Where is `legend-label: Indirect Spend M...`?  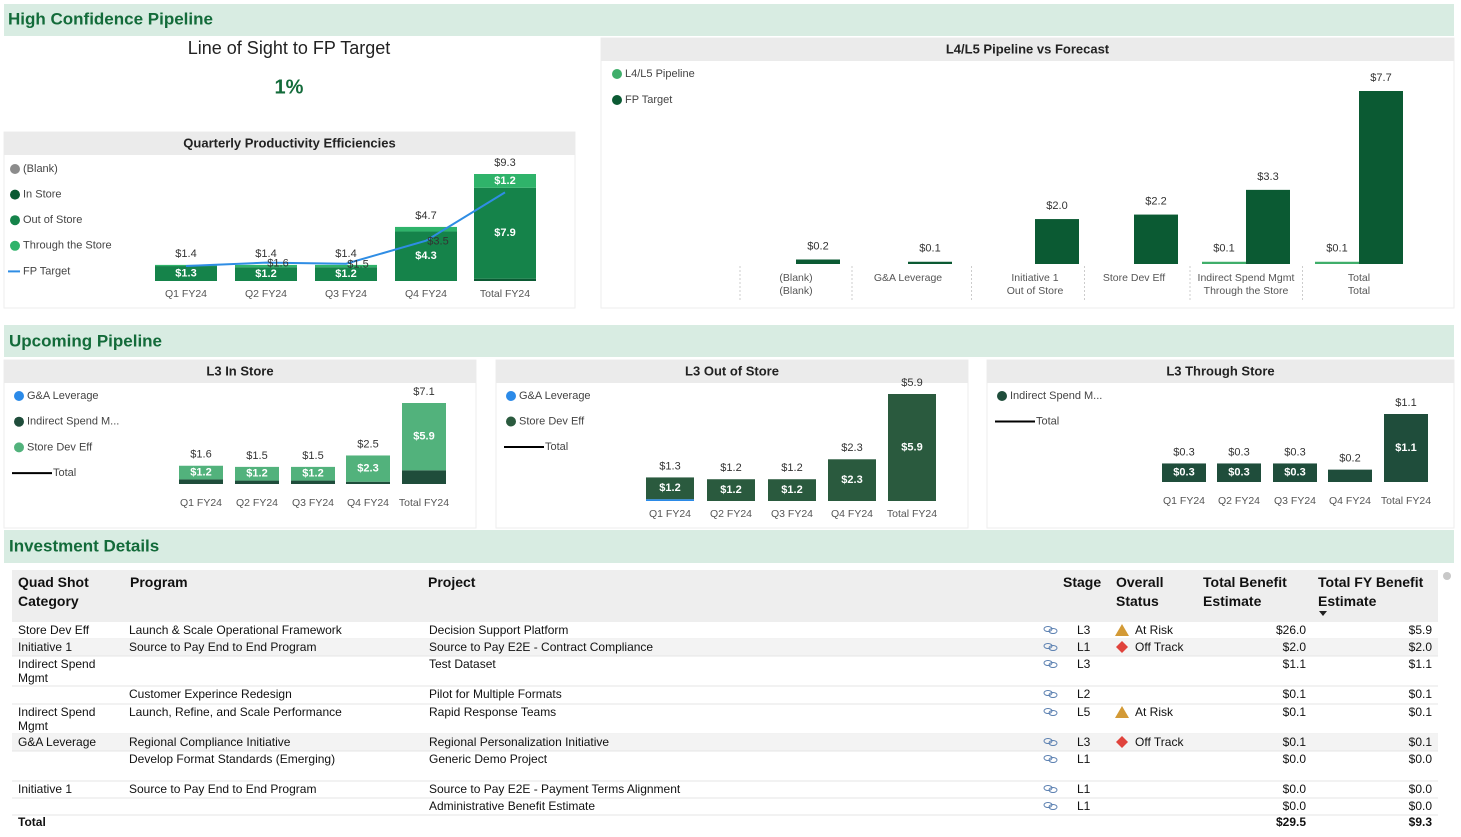
legend-label: Indirect Spend M... is located at coordinates (73, 422).